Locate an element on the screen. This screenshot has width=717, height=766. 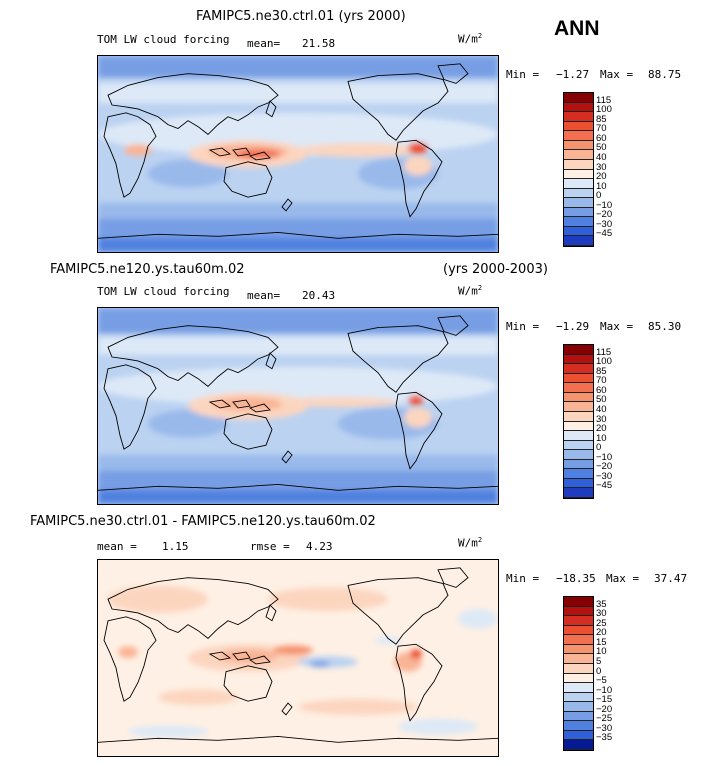
panel2-max-label: Max = is located at coordinates (617, 326).